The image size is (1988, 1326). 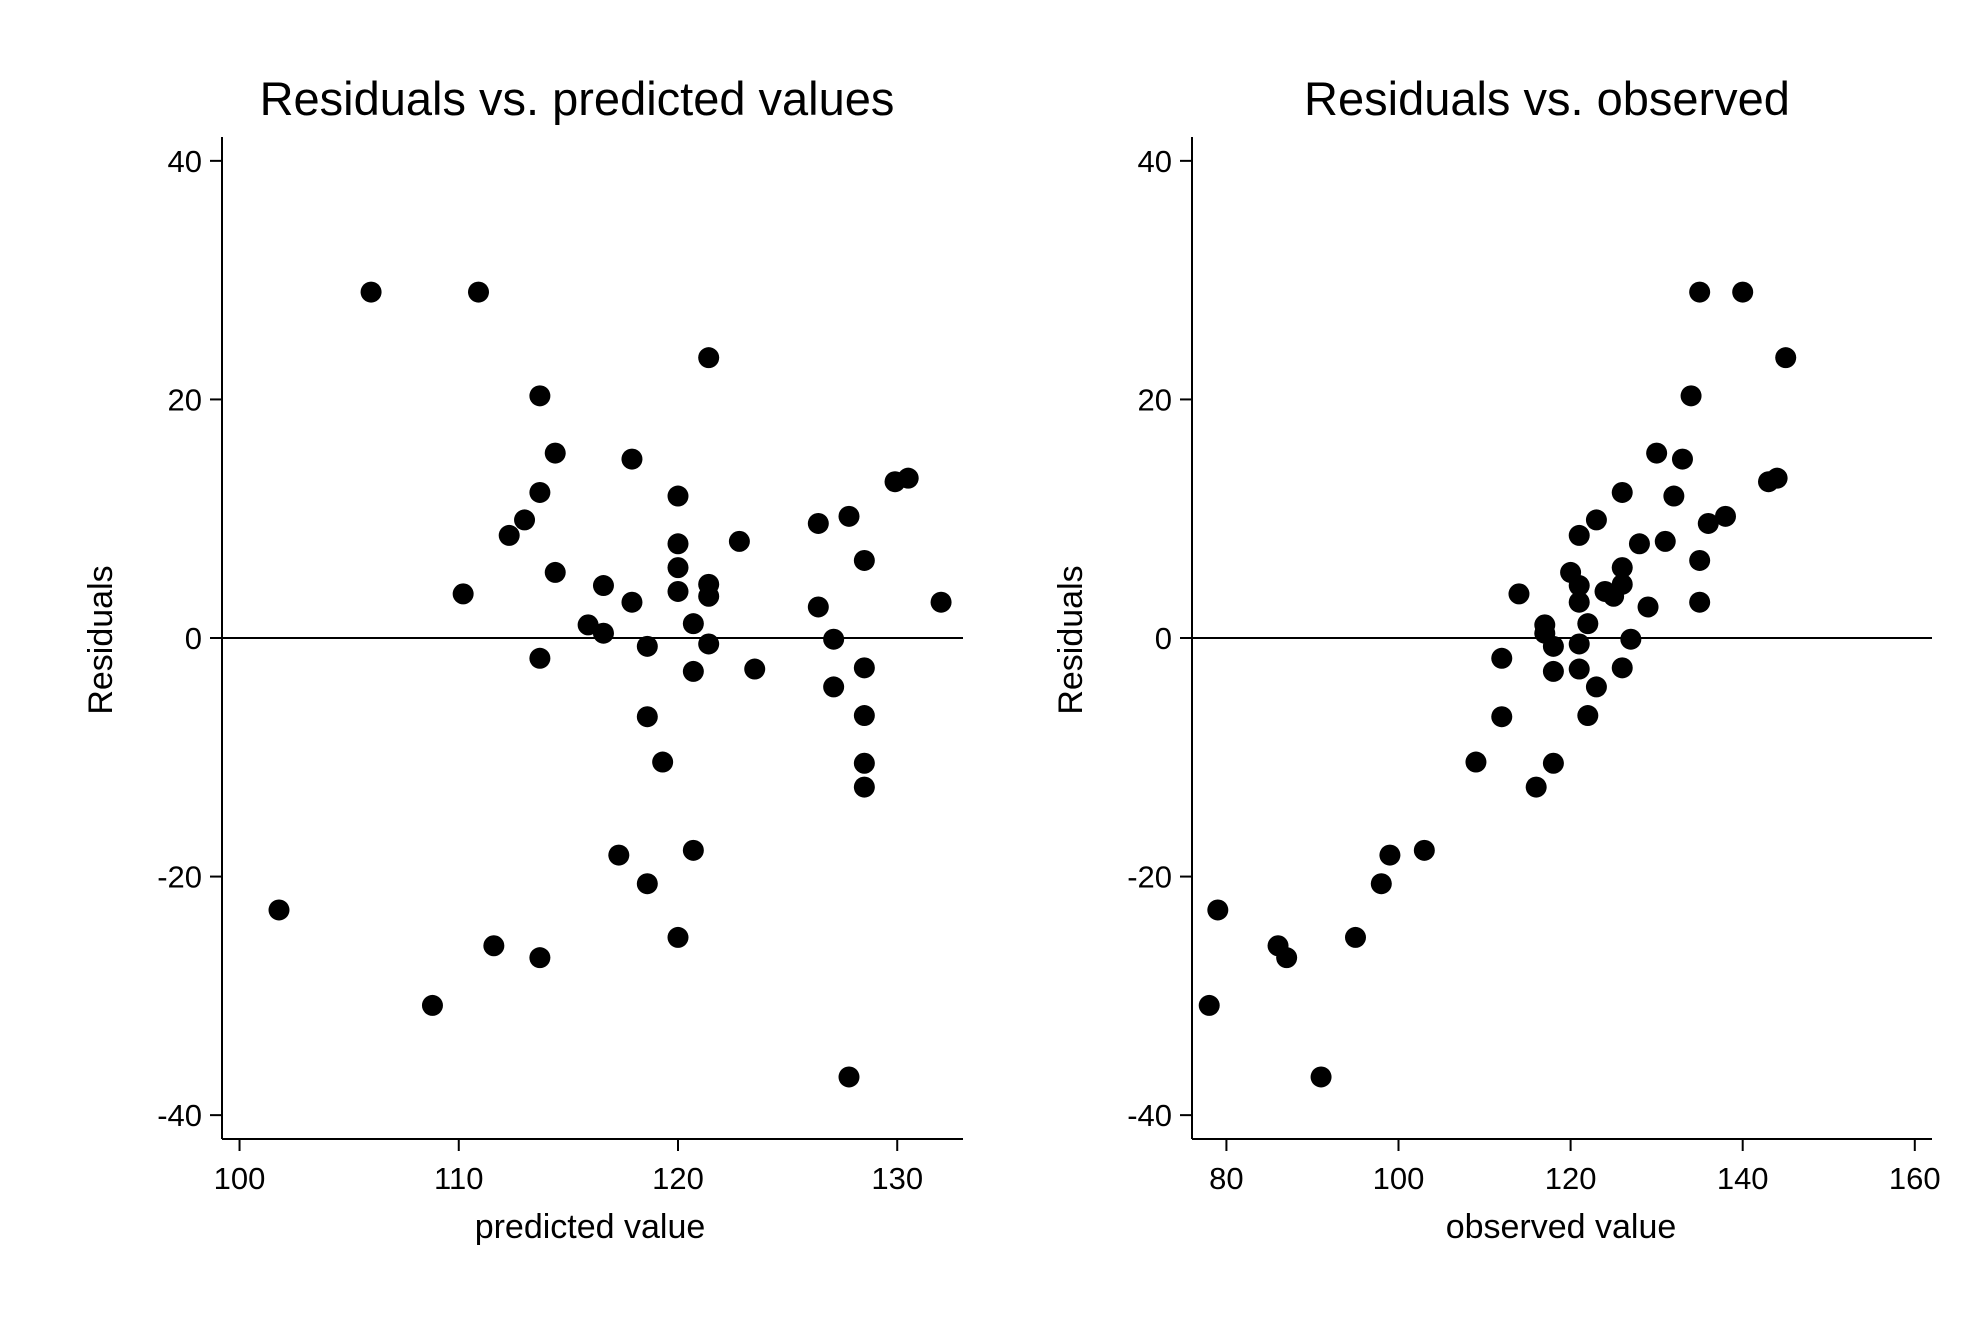 I want to click on panel-left-y-tick-label: 0, so click(x=193, y=638).